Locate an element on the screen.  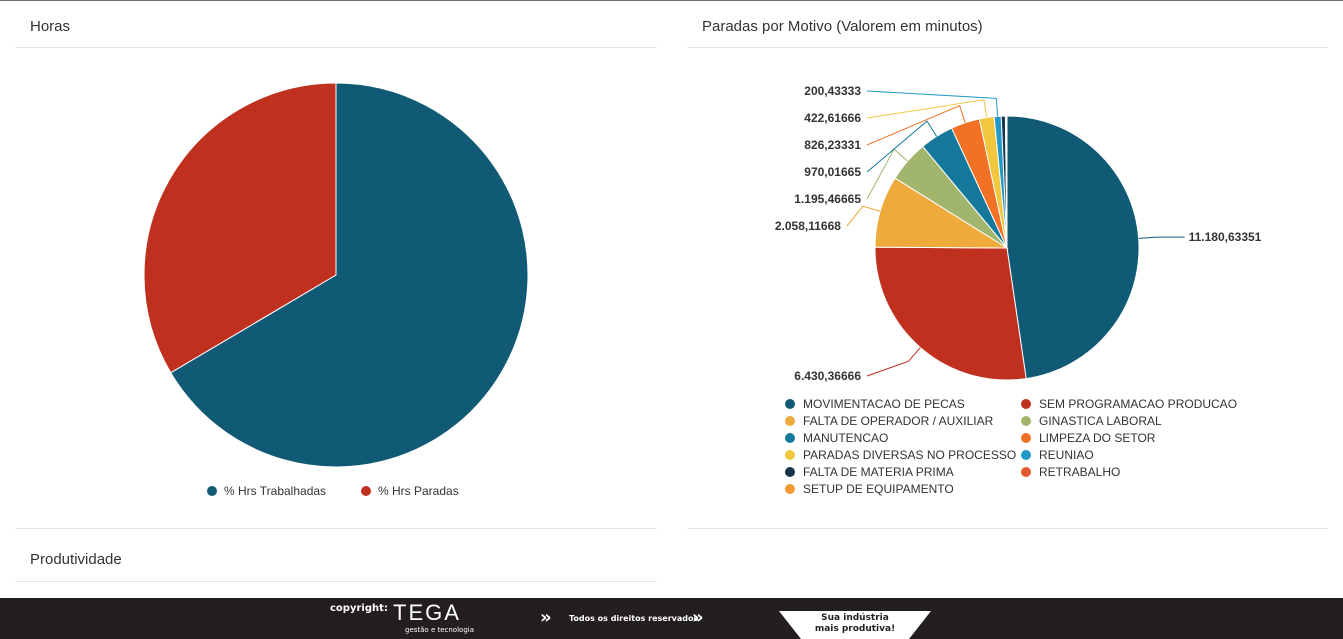
legend-label-limpeza-do-setor: LIMPEZA DO SETOR is located at coordinates (1097, 438).